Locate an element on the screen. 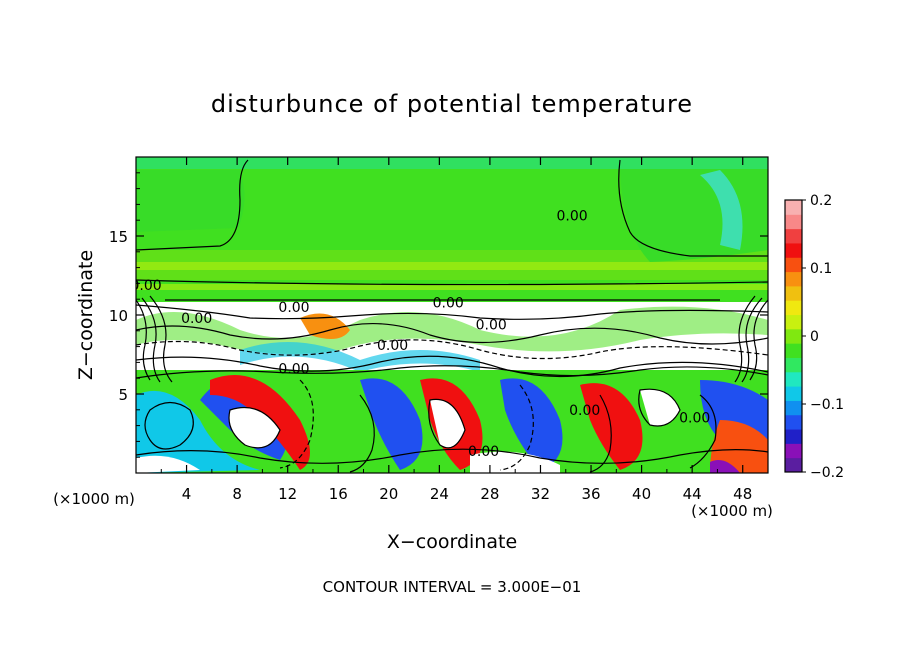  colorbar-label: 0.1 is located at coordinates (821, 269).